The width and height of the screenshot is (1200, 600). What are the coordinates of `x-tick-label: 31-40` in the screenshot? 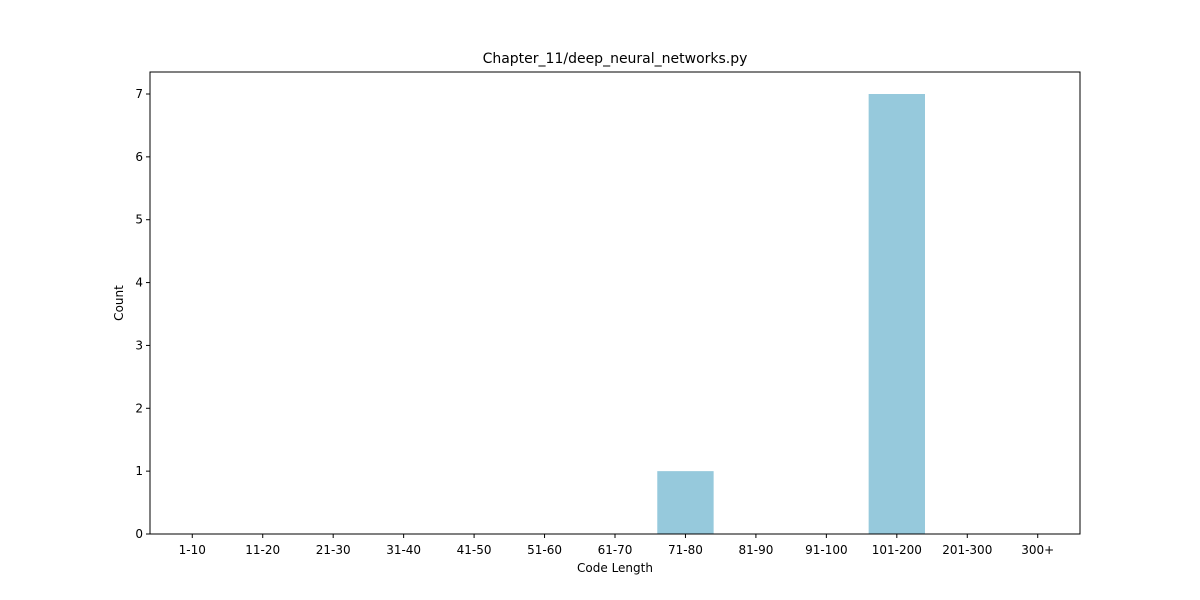 It's located at (403, 550).